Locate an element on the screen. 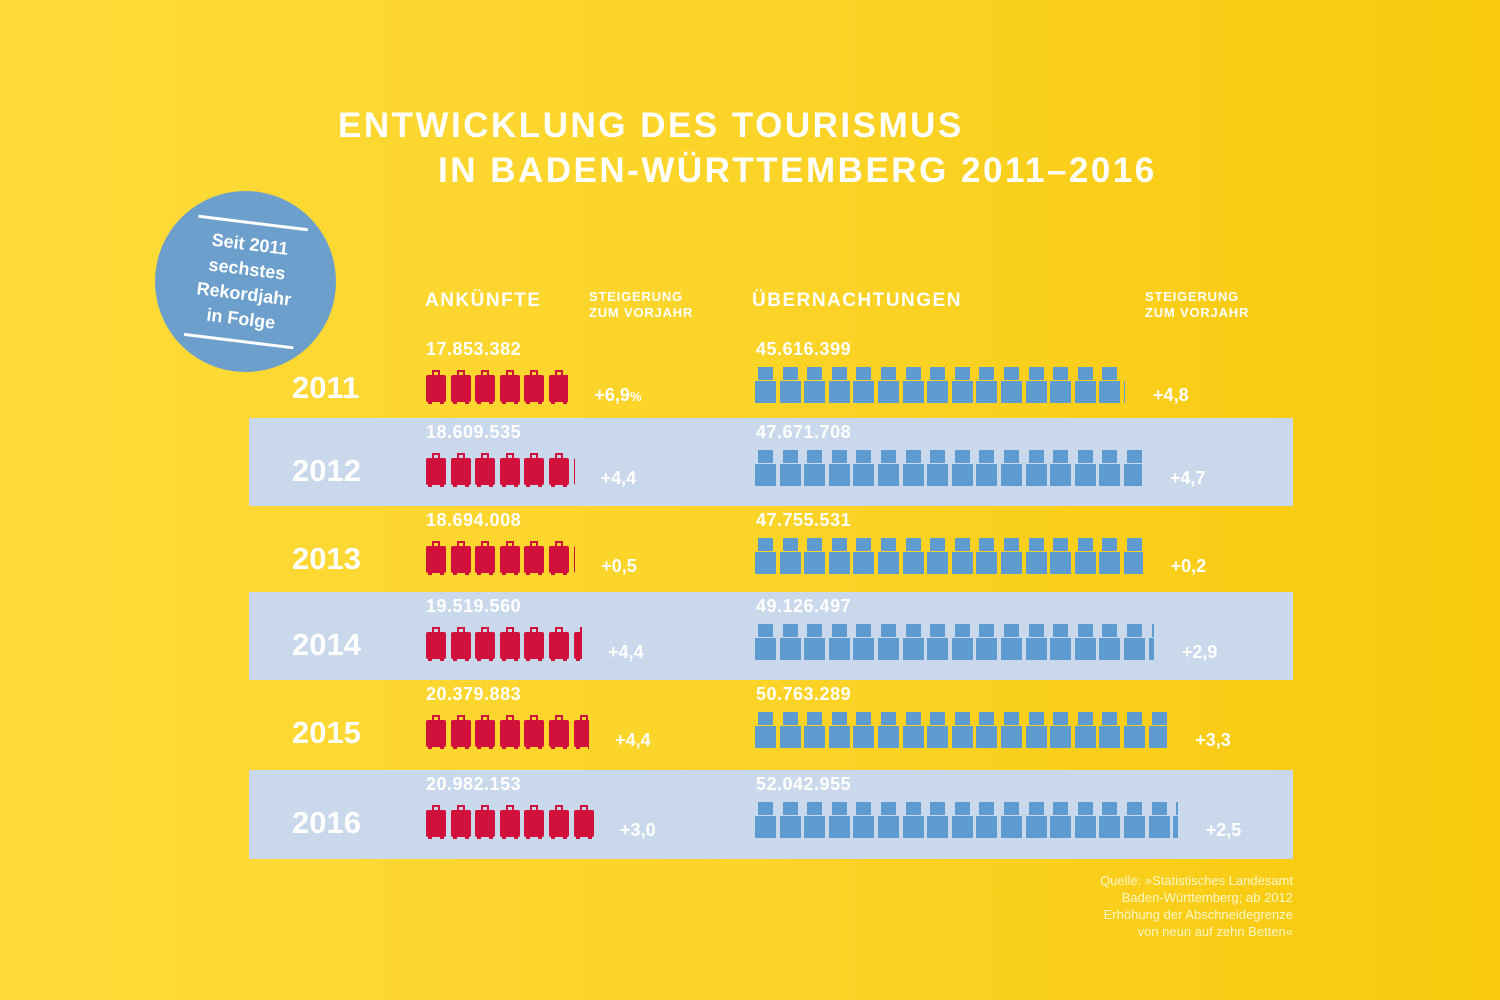 The width and height of the screenshot is (1500, 1000). overnights-change: +2,5 is located at coordinates (1223, 830).